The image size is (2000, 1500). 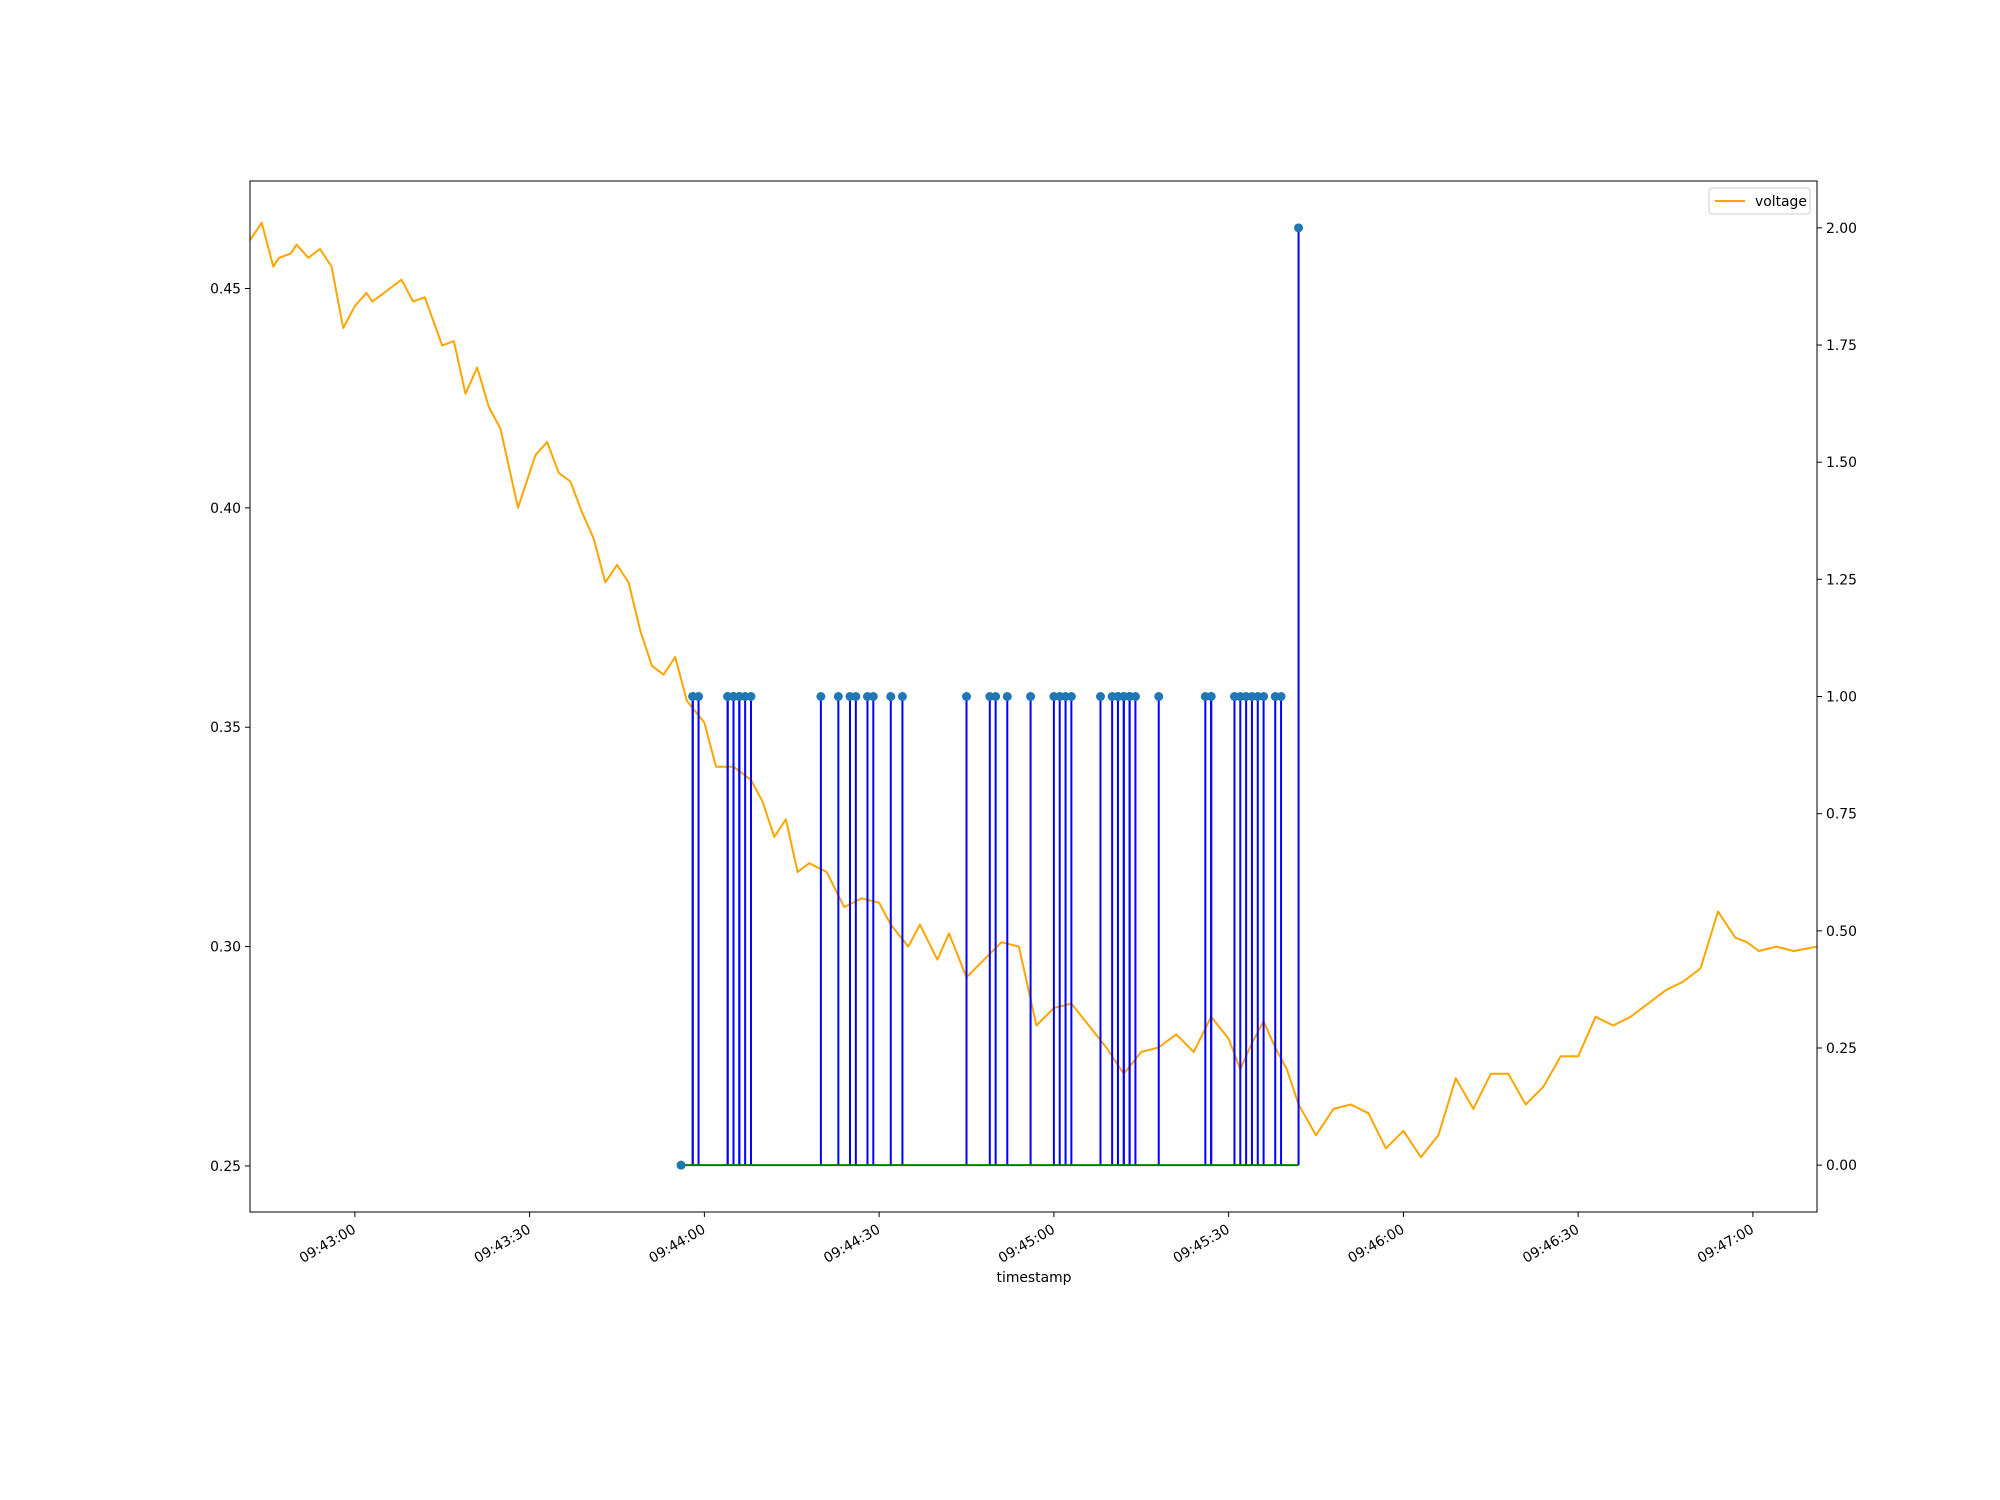 I want to click on legend-label-voltage: voltage, so click(x=1781, y=202).